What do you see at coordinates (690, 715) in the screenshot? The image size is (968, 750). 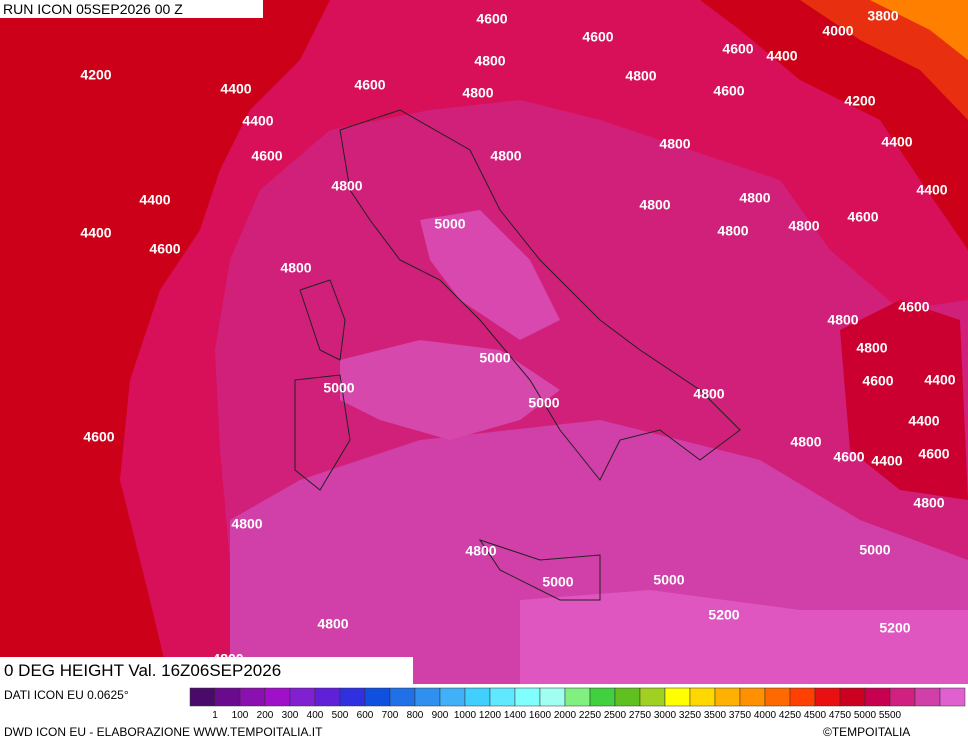 I see `legend-label: 3250` at bounding box center [690, 715].